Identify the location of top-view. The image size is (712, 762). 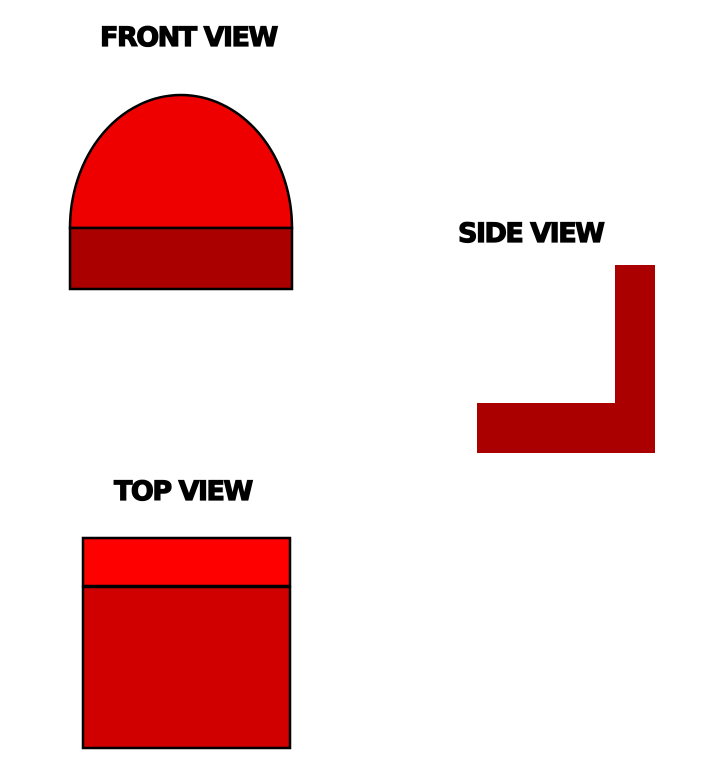
(186, 643).